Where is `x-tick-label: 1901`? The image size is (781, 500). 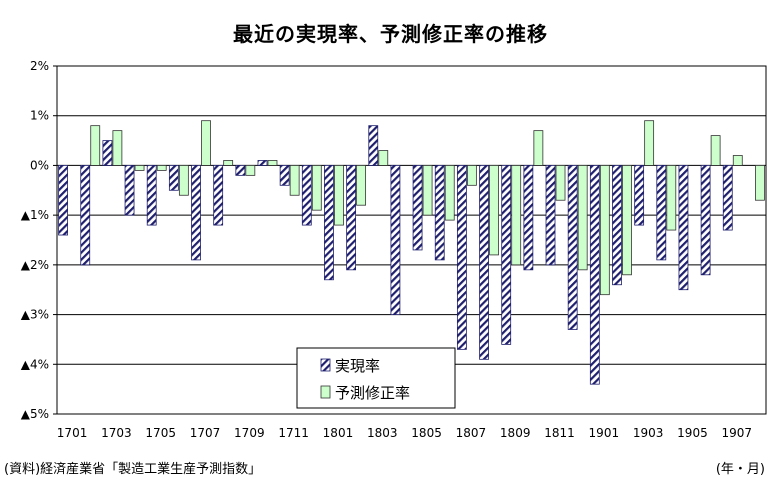
x-tick-label: 1901 is located at coordinates (604, 433).